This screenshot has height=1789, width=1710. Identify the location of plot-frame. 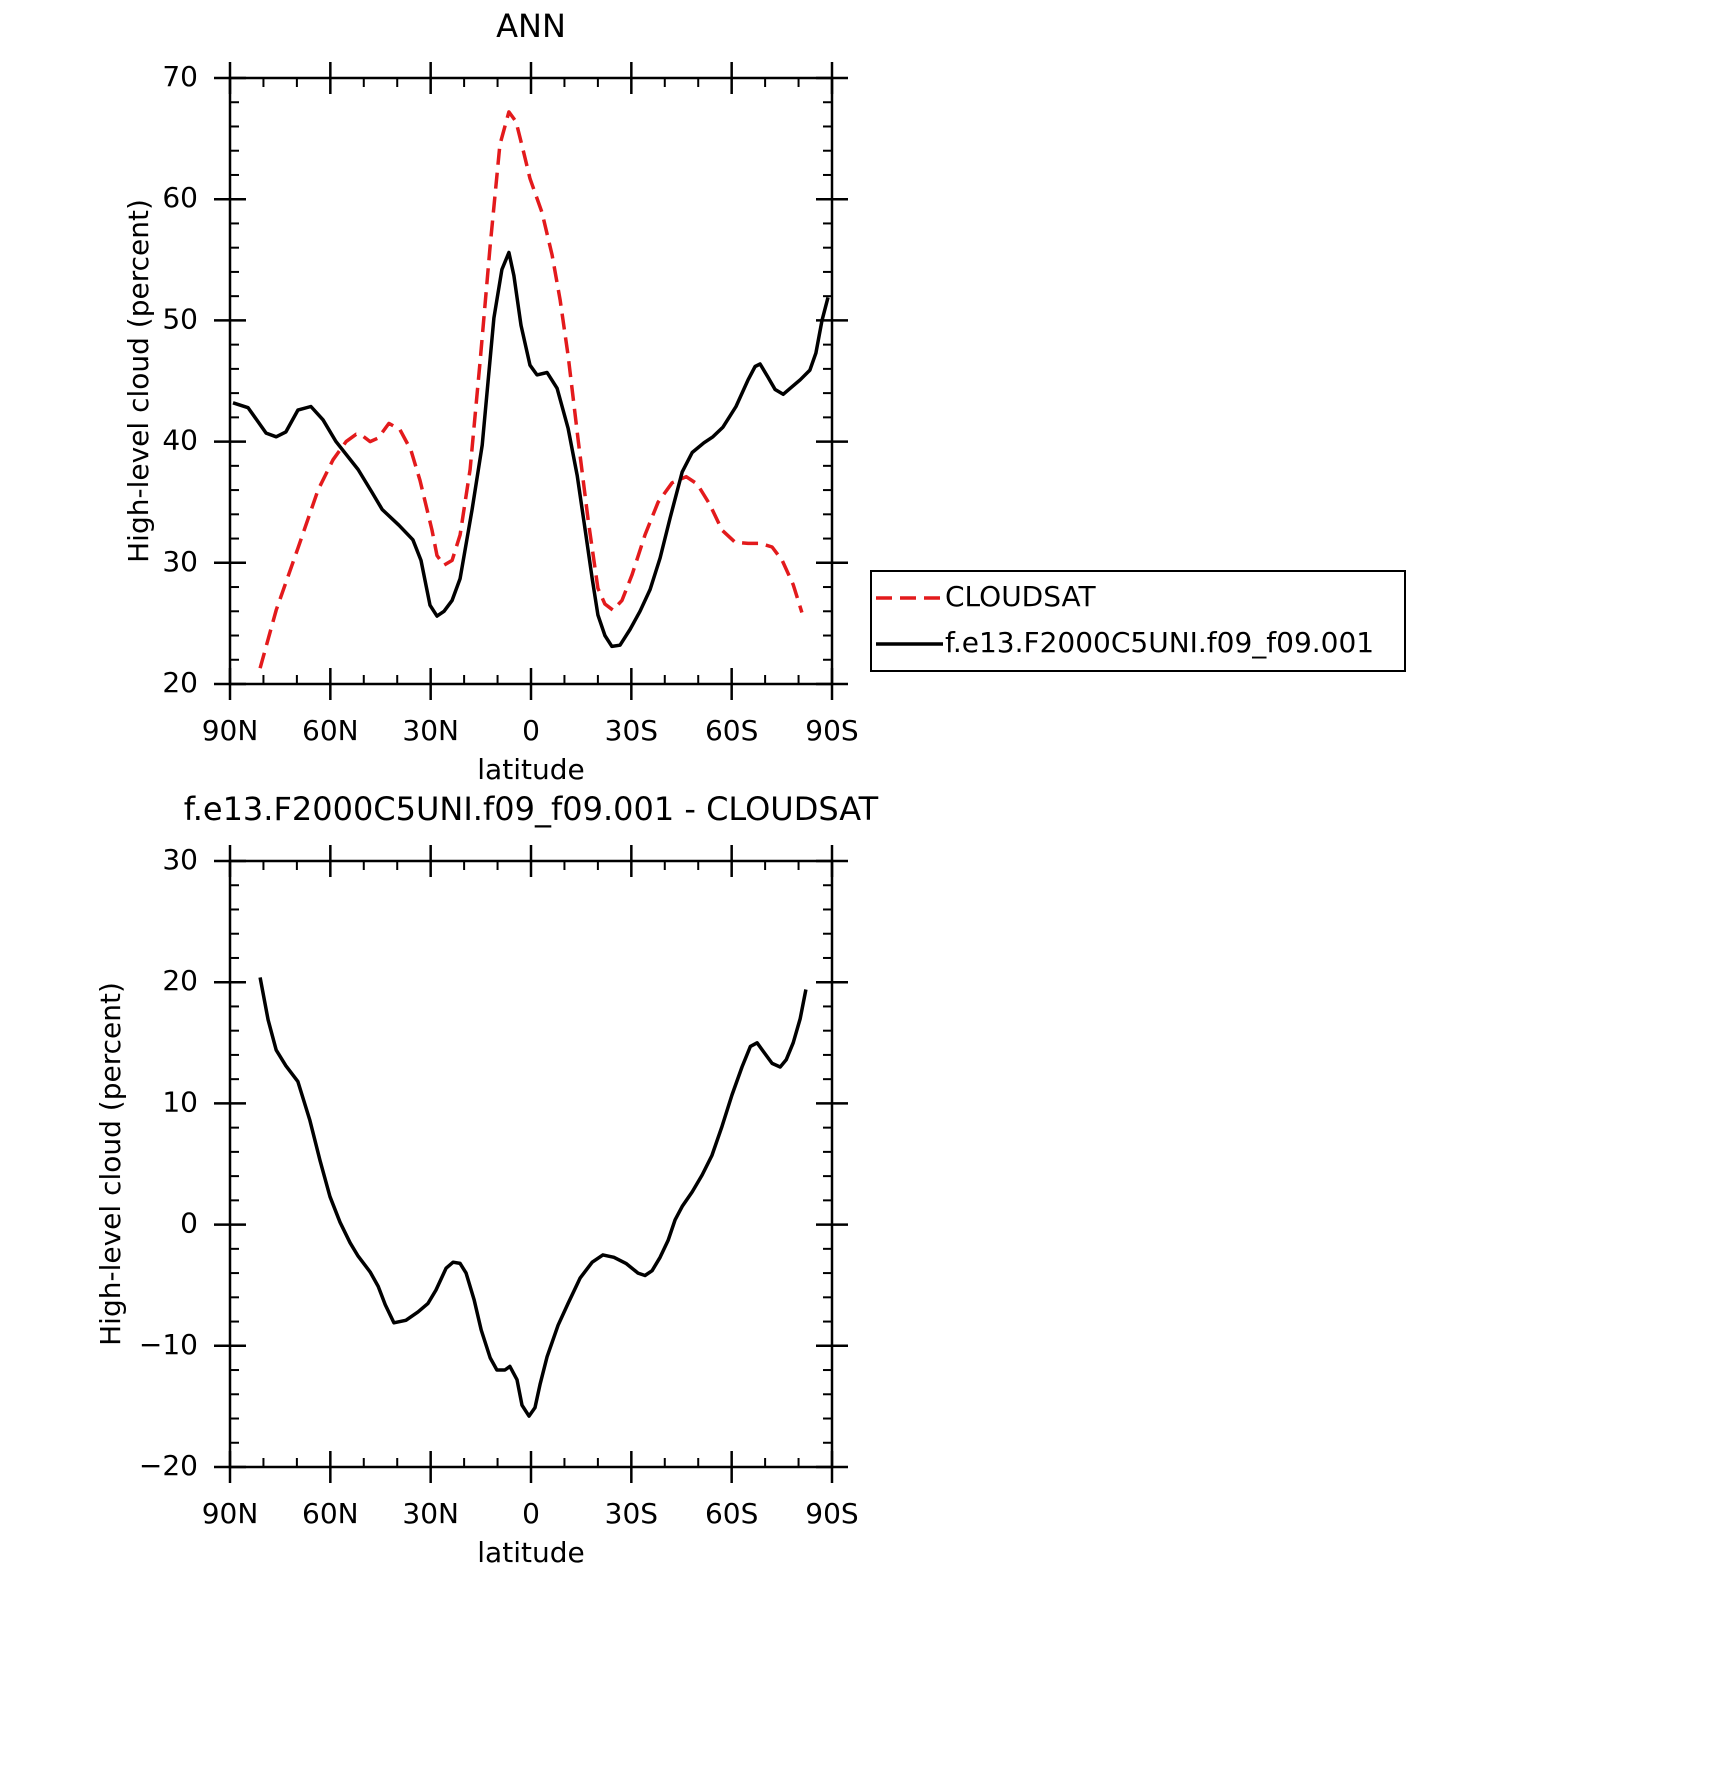
(531, 381).